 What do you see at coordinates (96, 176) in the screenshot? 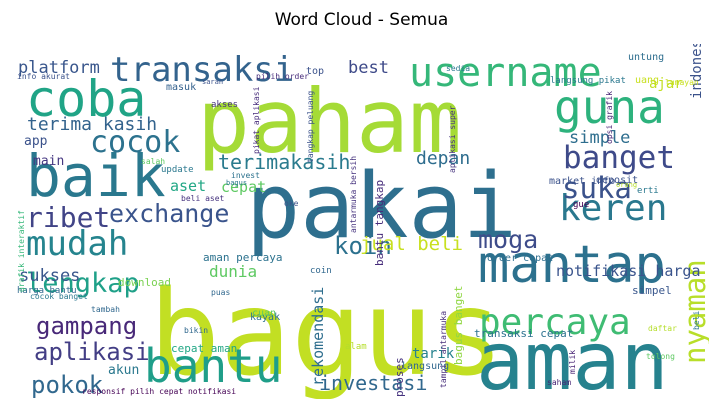
I see `word-baik: baik` at bounding box center [96, 176].